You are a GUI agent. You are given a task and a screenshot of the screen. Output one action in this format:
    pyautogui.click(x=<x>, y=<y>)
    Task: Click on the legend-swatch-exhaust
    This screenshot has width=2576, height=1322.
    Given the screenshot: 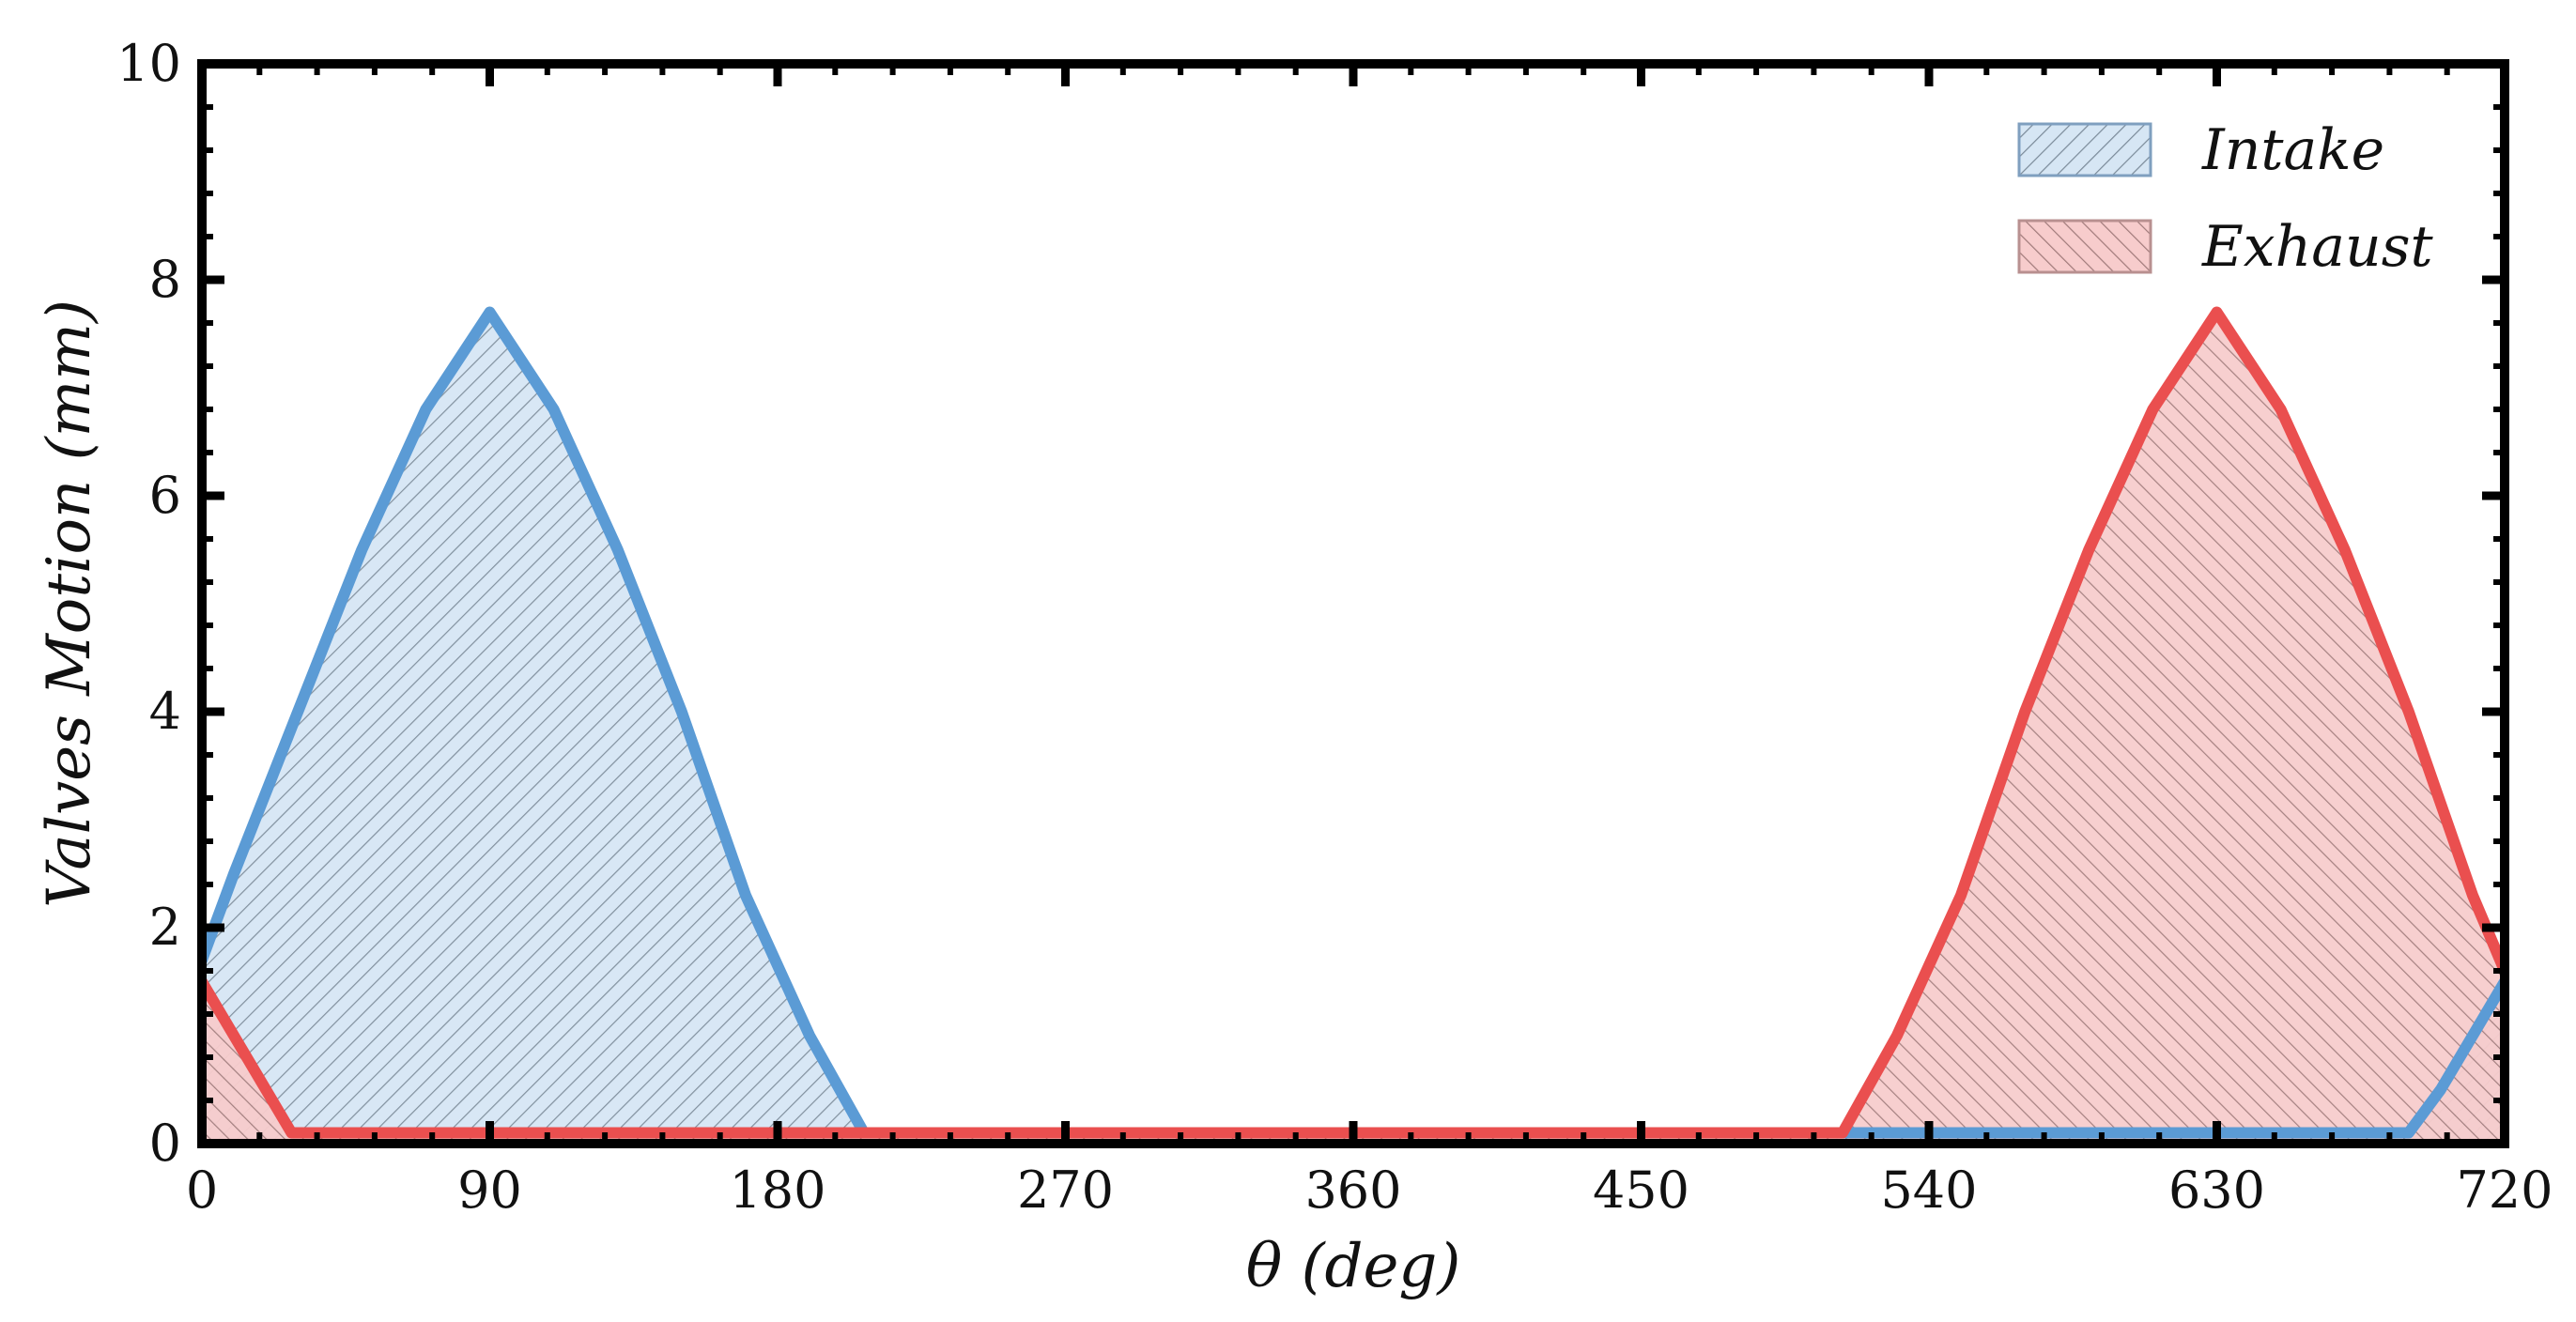 What is the action you would take?
    pyautogui.click(x=2084, y=246)
    